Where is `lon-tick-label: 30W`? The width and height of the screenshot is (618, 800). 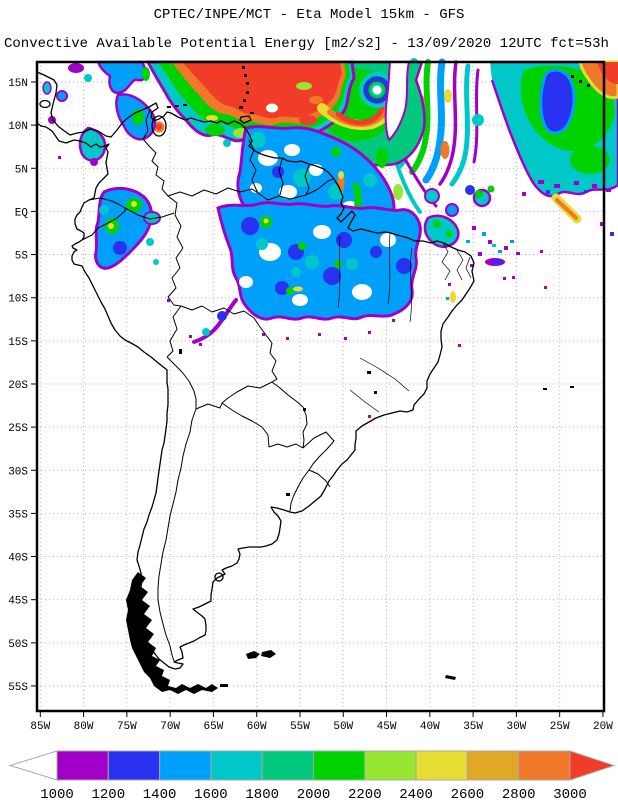 lon-tick-label: 30W is located at coordinates (516, 727).